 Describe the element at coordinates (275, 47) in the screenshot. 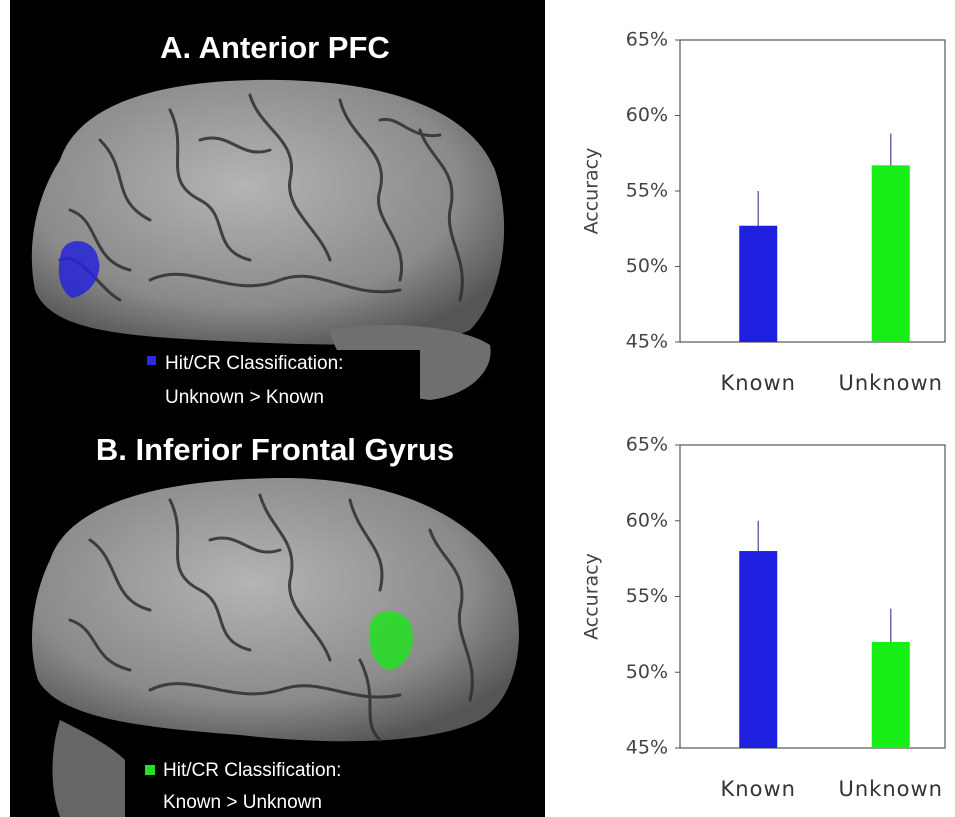

I see `panel-title: A. Anterior PFC` at that location.